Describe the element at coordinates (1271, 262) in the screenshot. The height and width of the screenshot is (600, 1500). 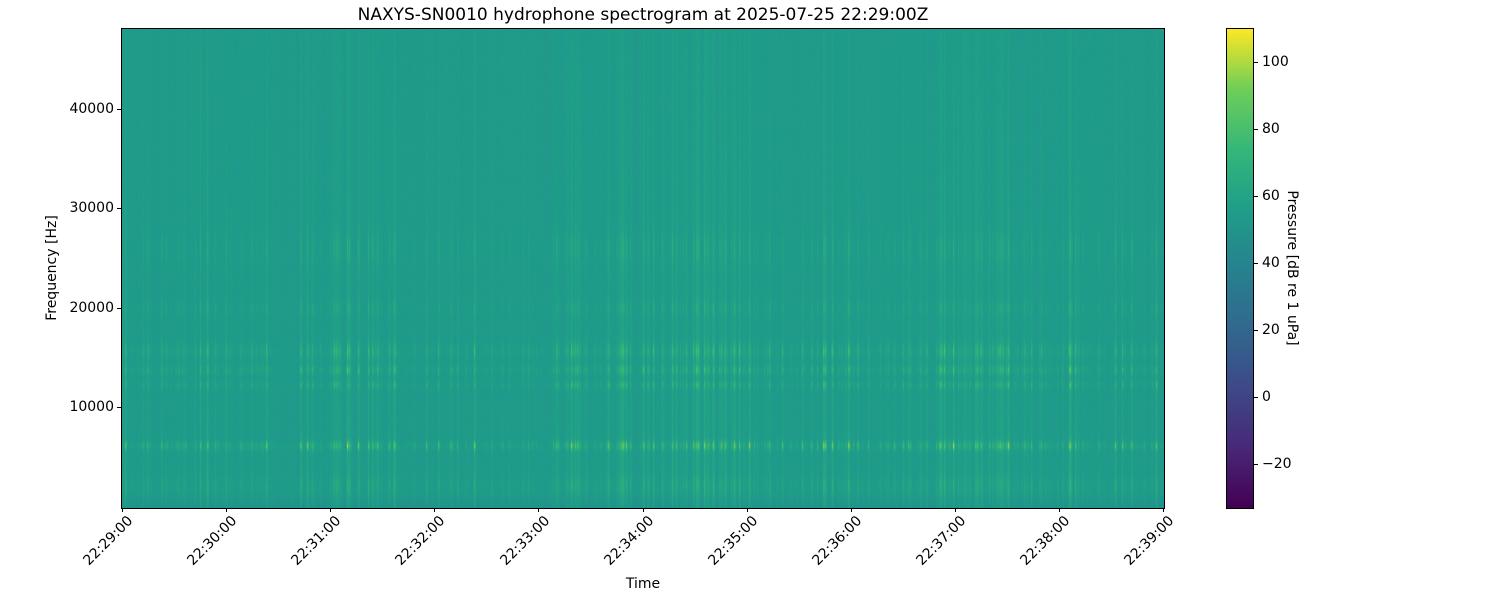
I see `colorbar-tick-label: 40` at that location.